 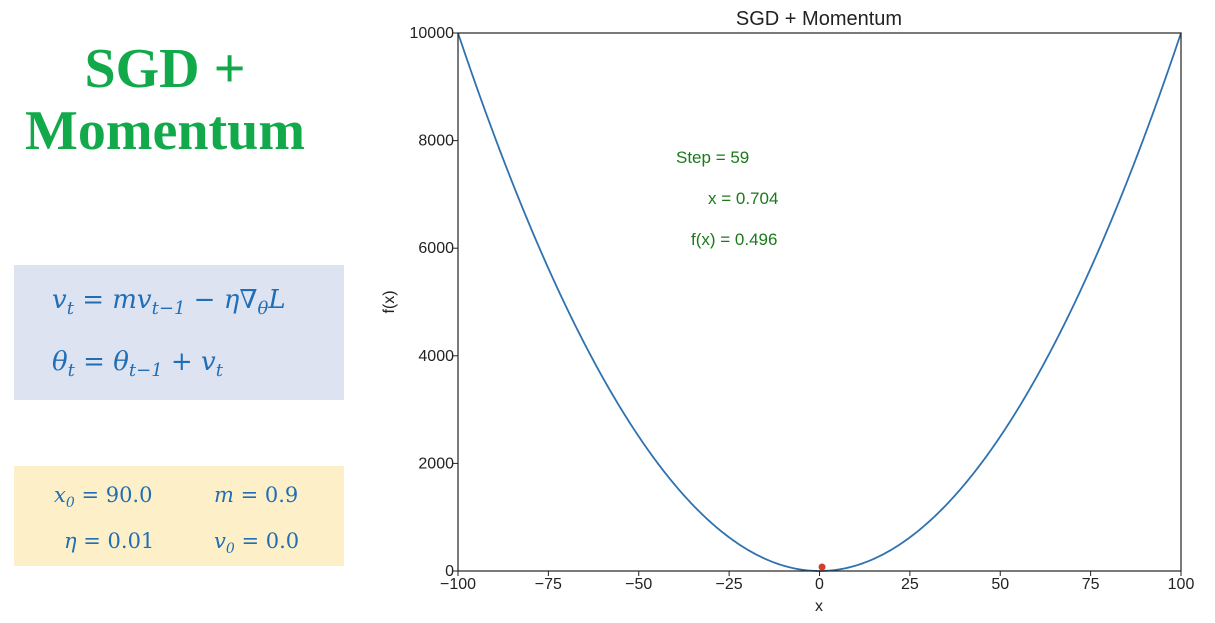 What do you see at coordinates (257, 543) in the screenshot?
I see `param-v0: v0 = 0.0` at bounding box center [257, 543].